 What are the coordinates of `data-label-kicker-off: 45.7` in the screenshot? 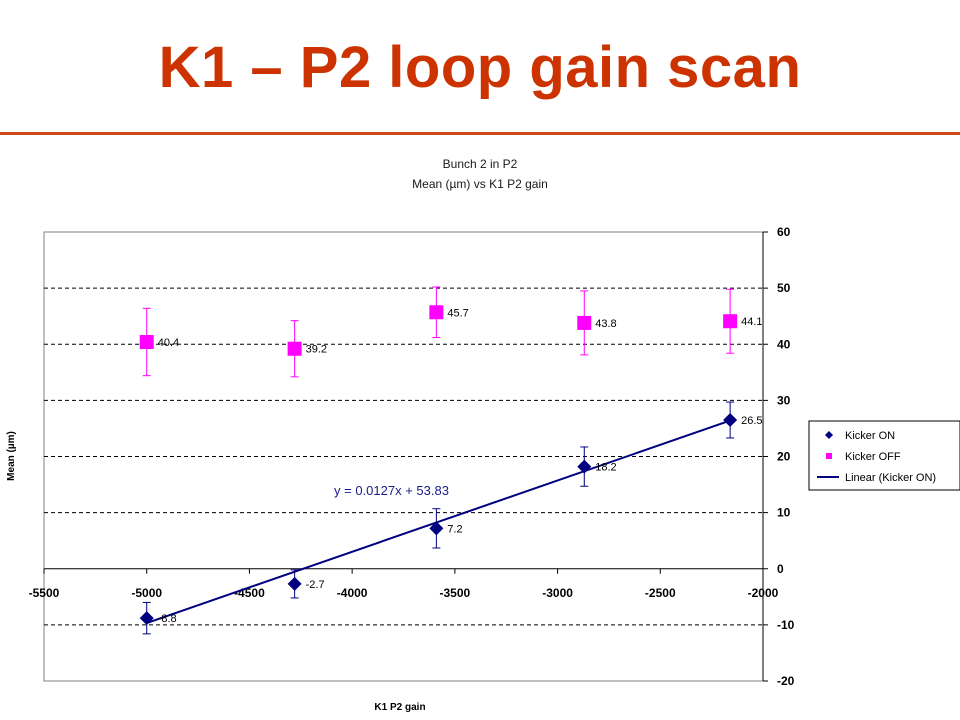 It's located at (457, 313).